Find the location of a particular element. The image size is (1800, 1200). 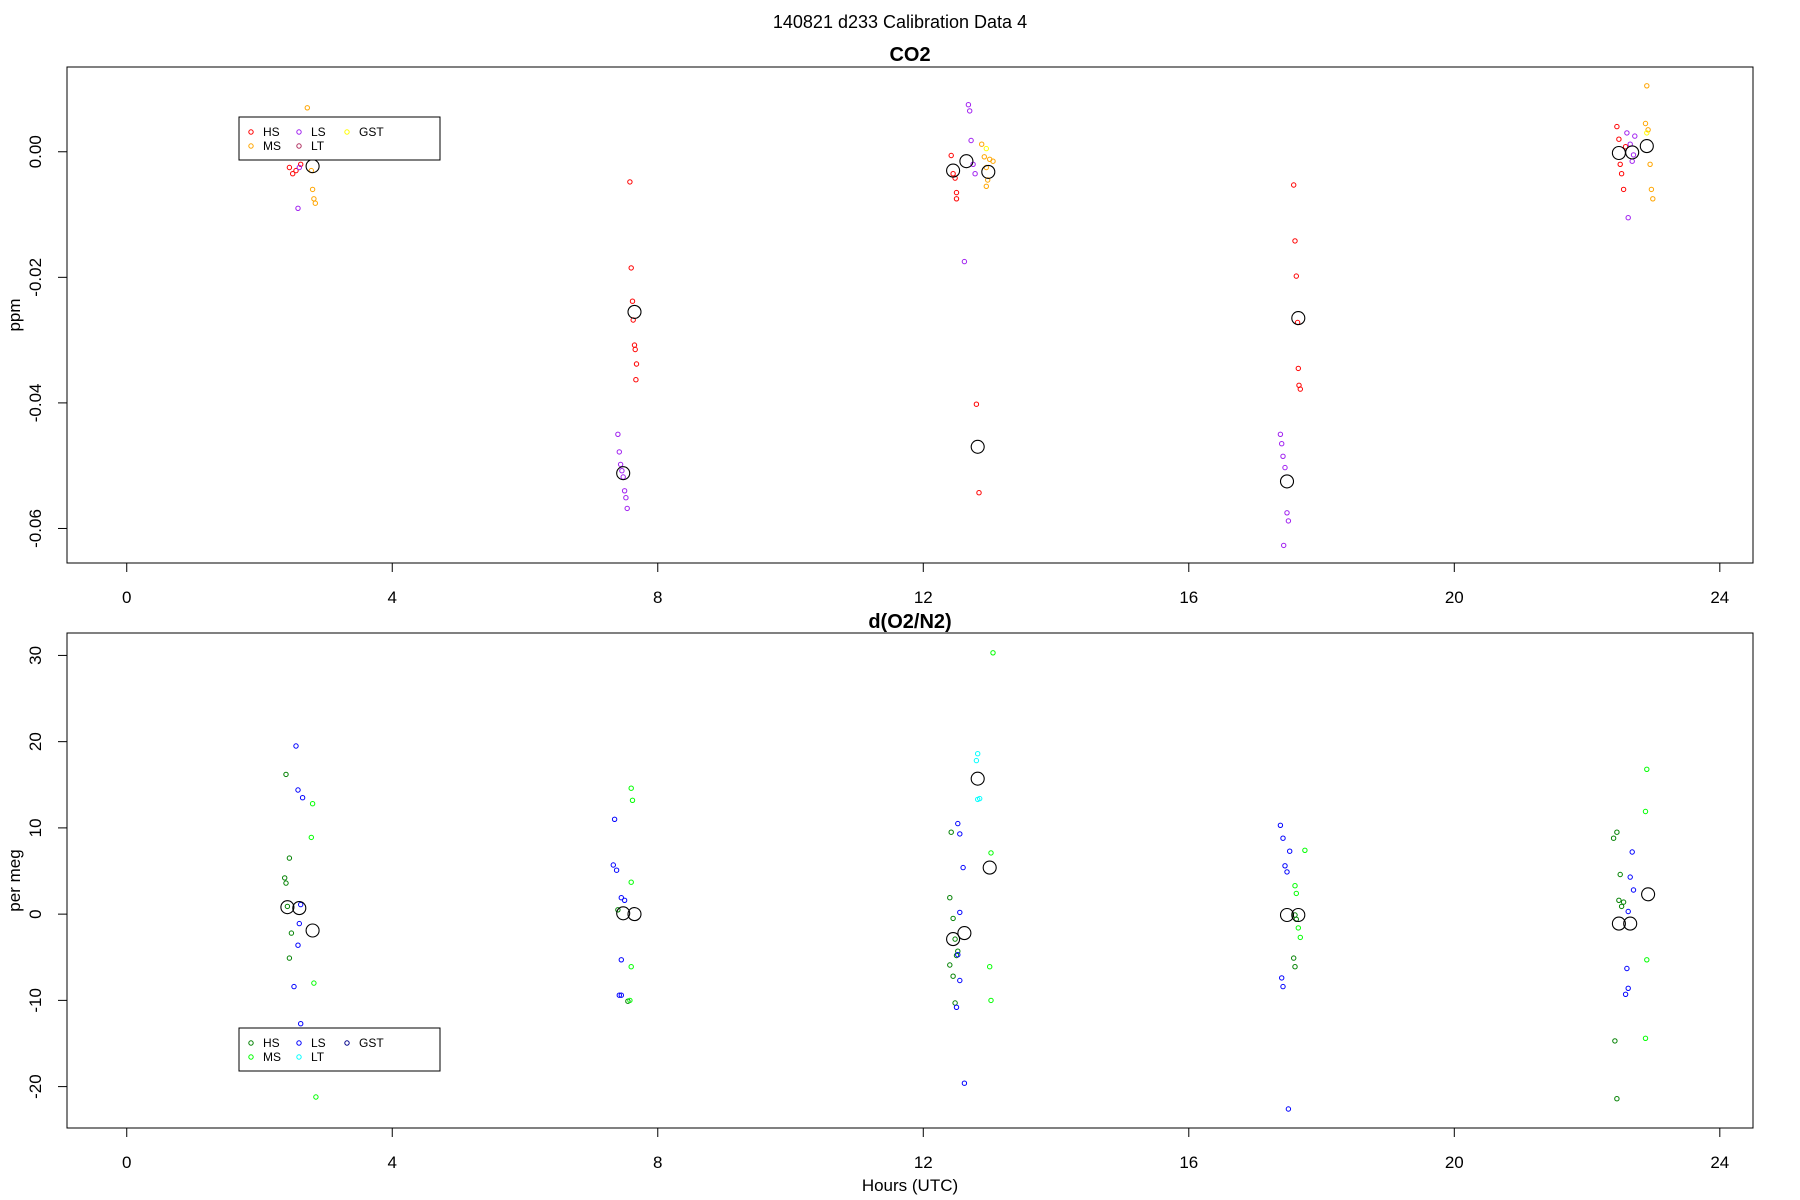

legend-label: LS is located at coordinates (318, 1043).